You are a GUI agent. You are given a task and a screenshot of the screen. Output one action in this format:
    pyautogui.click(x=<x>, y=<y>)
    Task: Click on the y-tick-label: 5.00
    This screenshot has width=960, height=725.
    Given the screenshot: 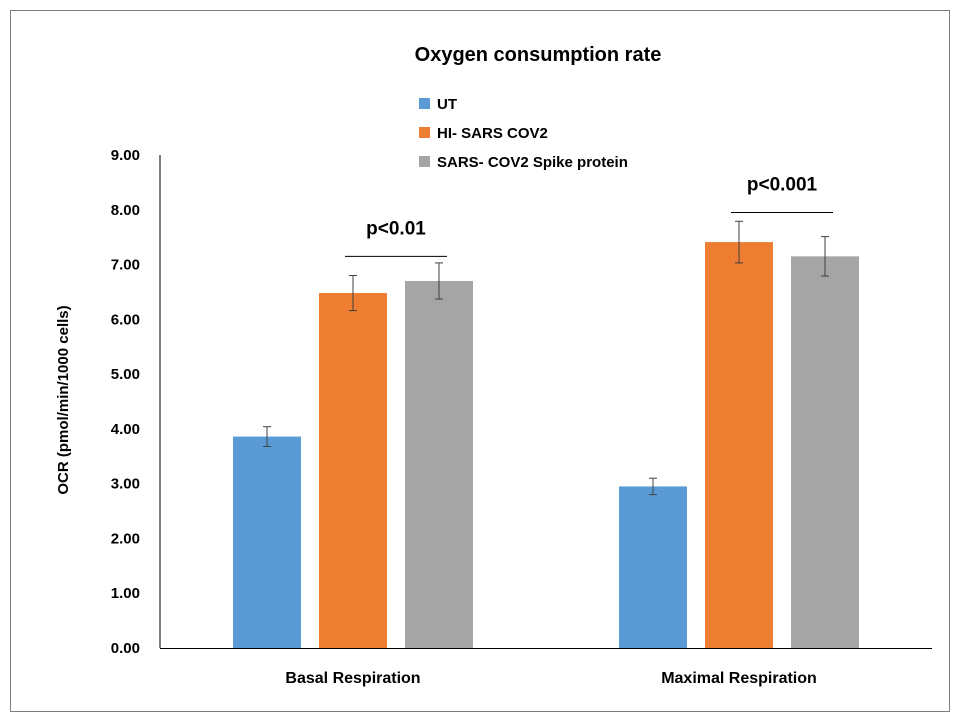 What is the action you would take?
    pyautogui.click(x=125, y=374)
    